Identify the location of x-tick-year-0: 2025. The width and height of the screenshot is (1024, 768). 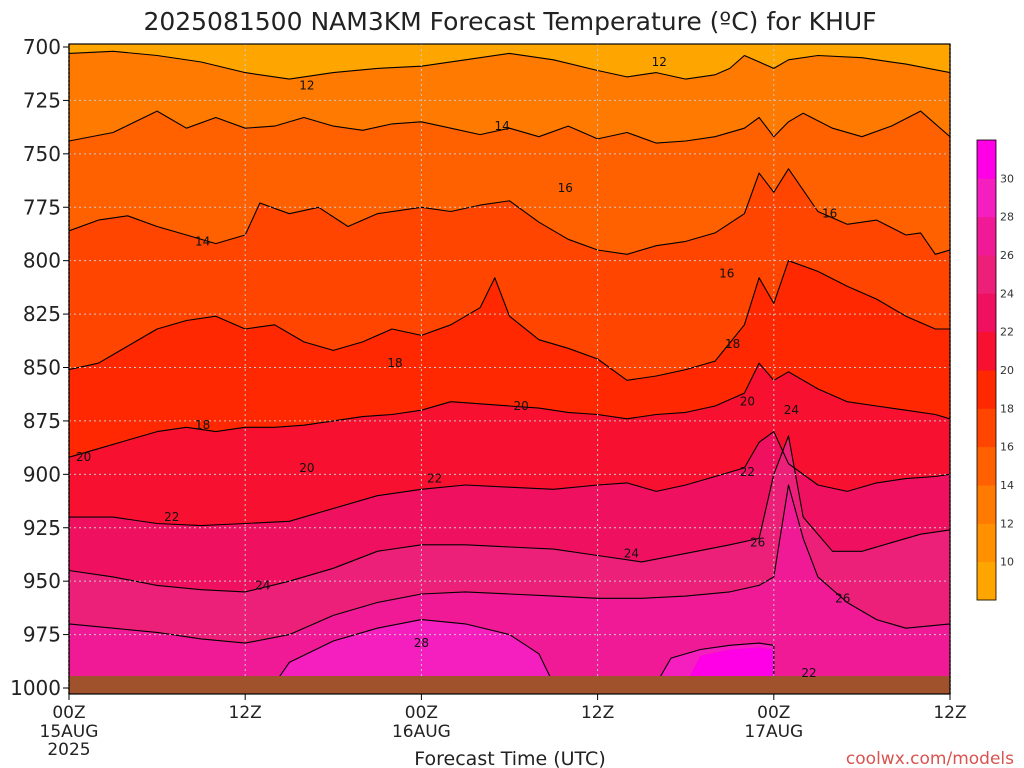
(68, 750).